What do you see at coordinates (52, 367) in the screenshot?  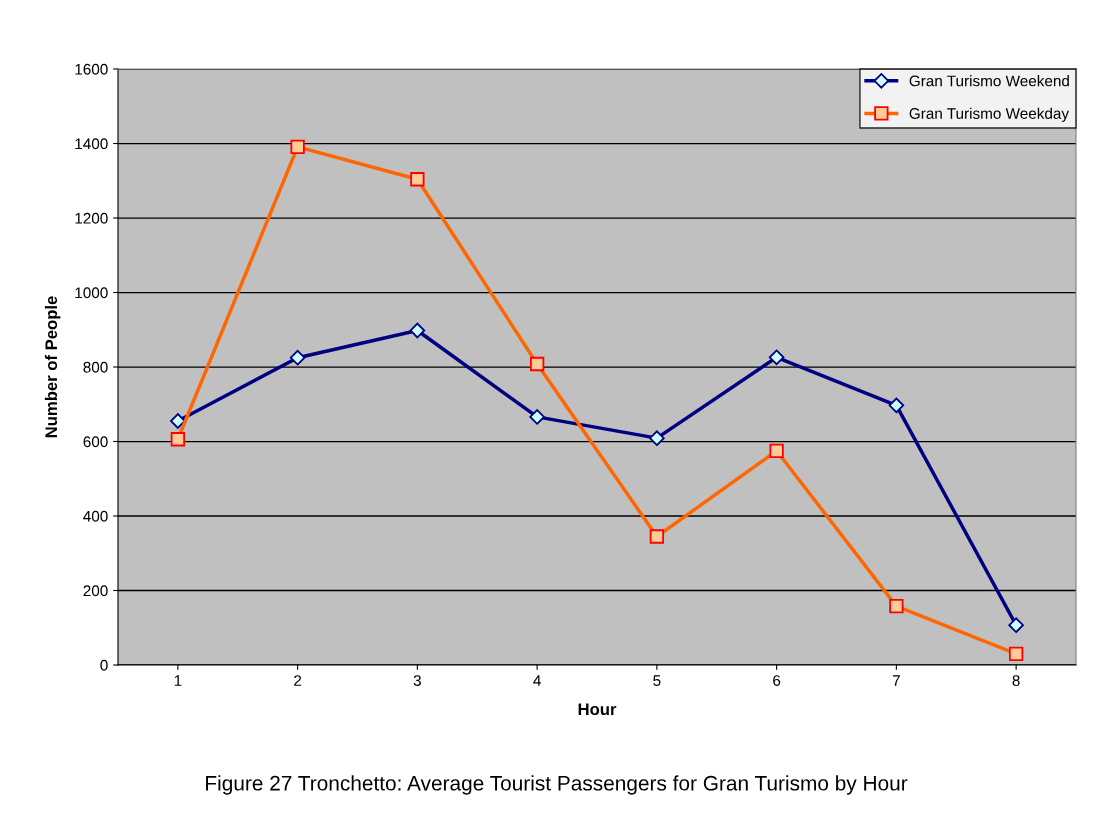 I see `y-axis-title: Number of People` at bounding box center [52, 367].